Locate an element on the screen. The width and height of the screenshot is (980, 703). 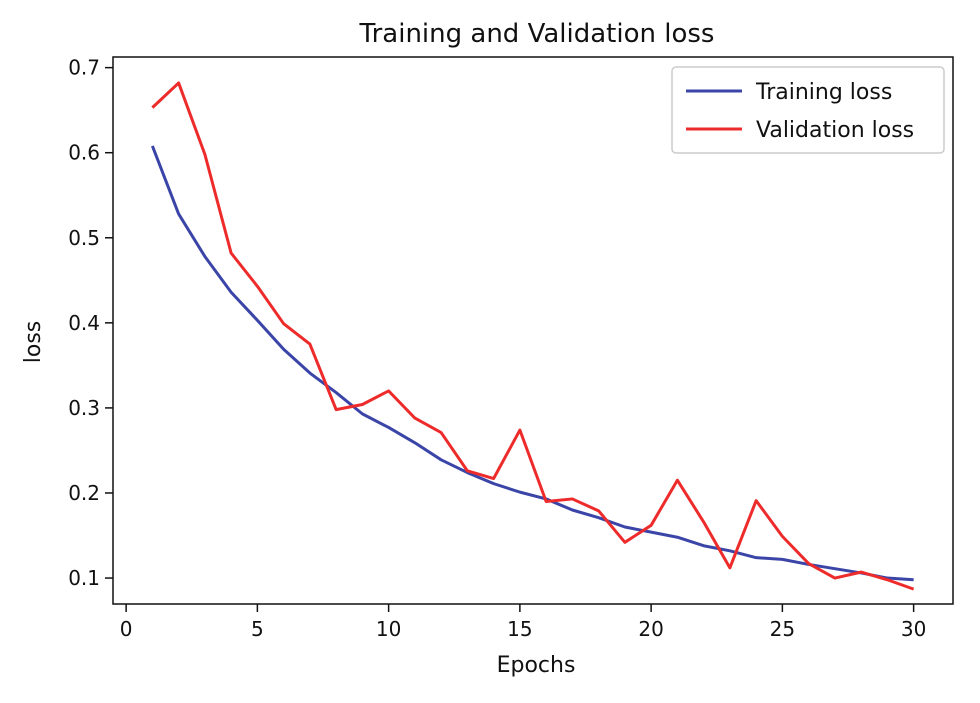
chart-title: Training and Validation loss is located at coordinates (537, 34).